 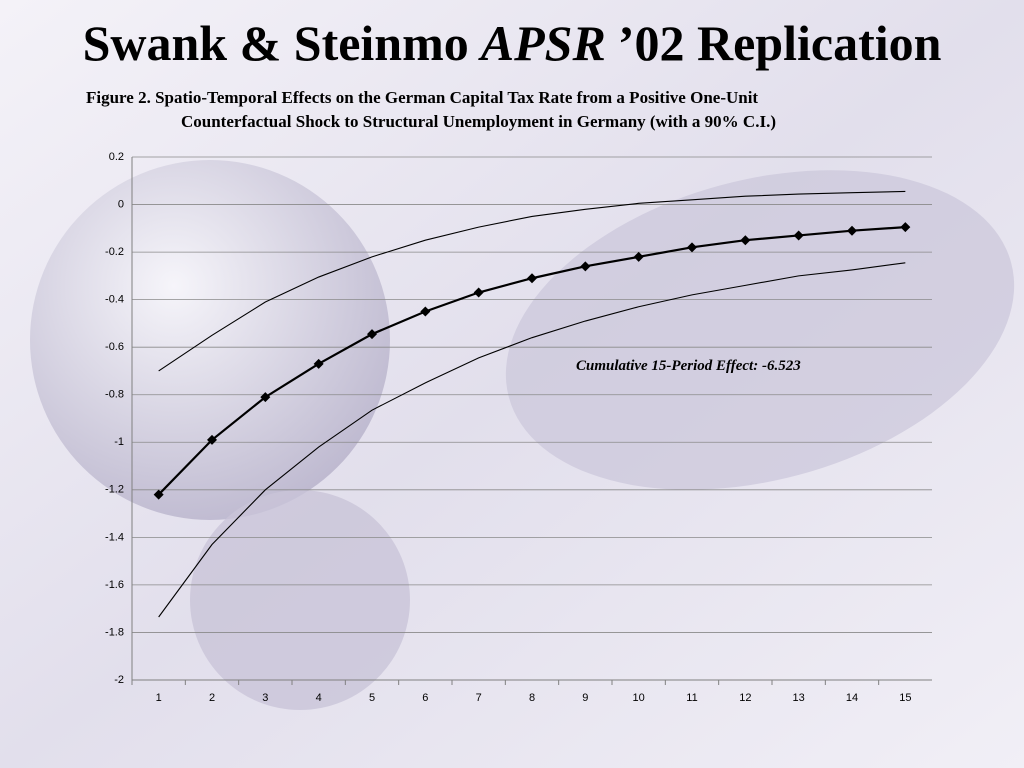 I want to click on y-tick-label: -1.4, so click(x=114, y=537).